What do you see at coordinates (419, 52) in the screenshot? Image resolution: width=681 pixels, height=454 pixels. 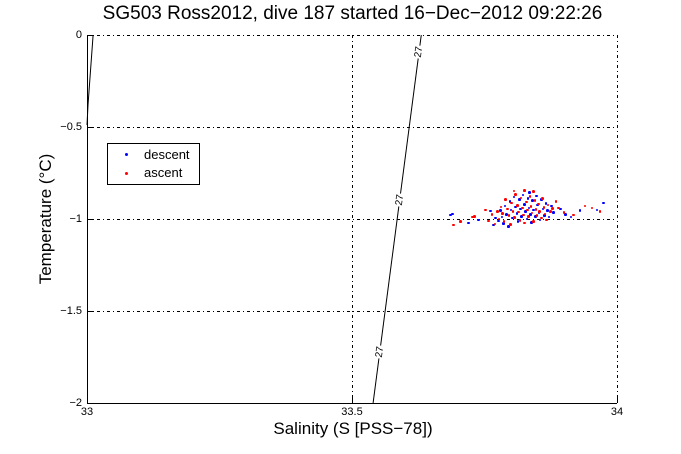 I see `contour-label: 27` at bounding box center [419, 52].